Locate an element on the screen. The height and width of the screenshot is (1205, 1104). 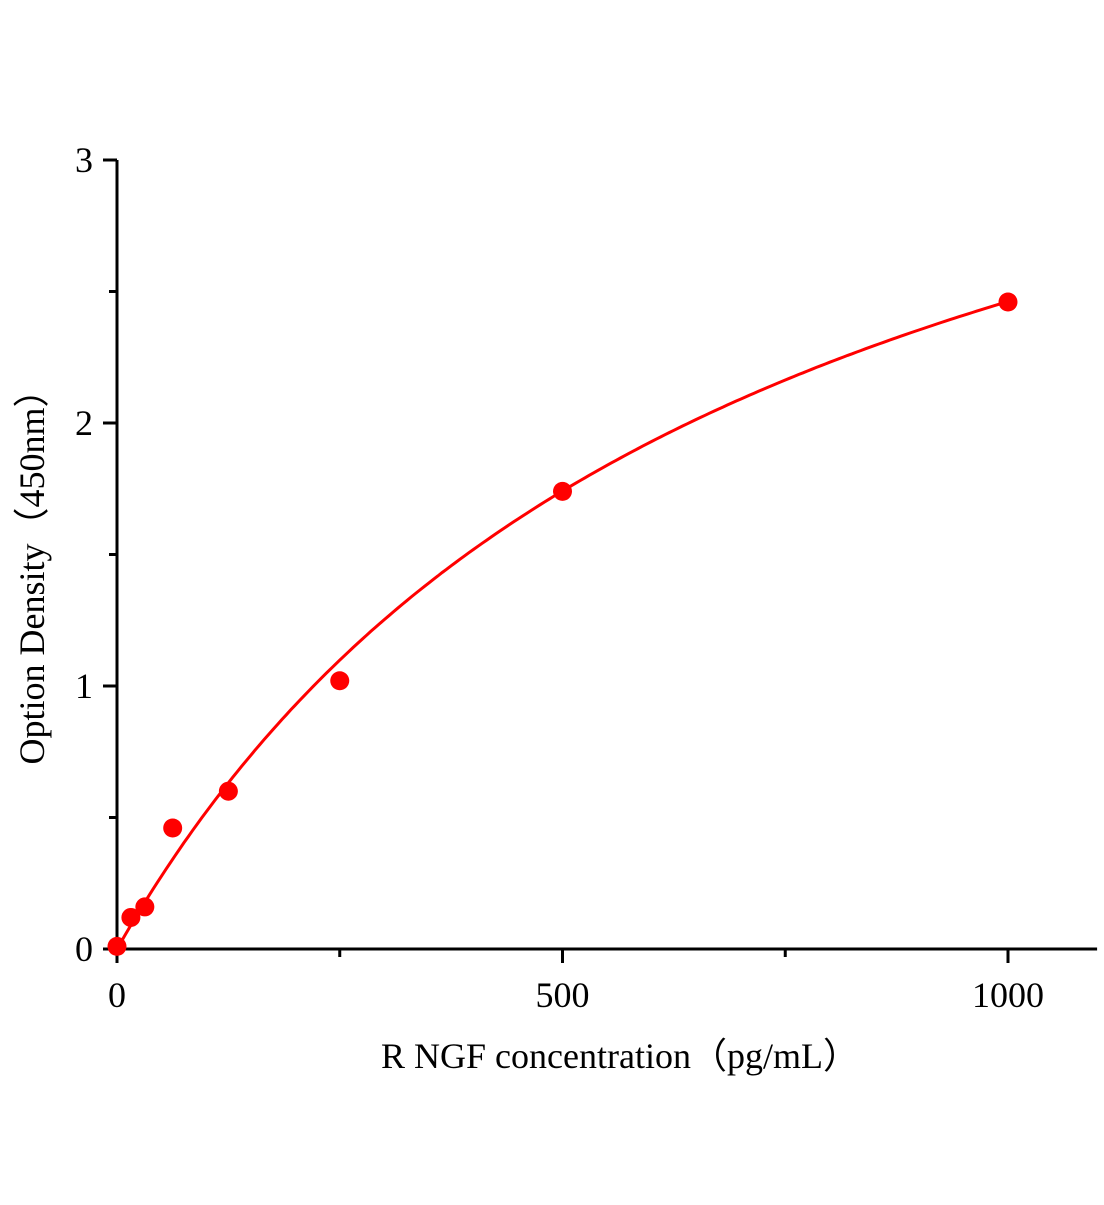
x-axis-label: R NGF concentration（pg/mL） is located at coordinates (620, 1056).